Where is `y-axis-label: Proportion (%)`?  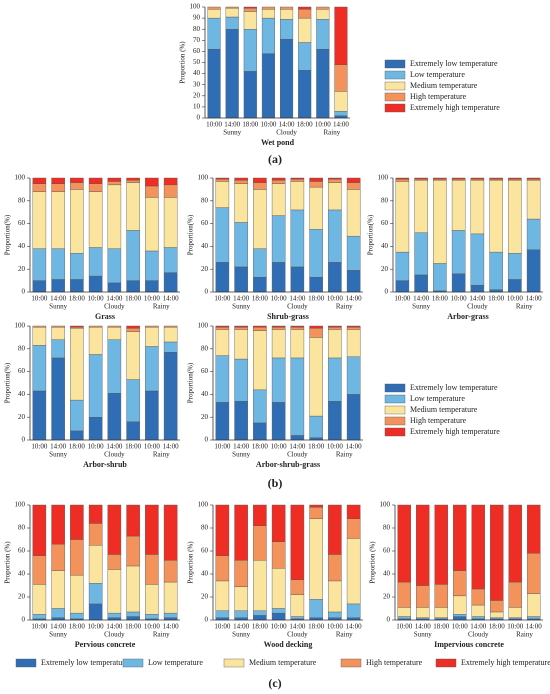
y-axis-label: Proportion (%) is located at coordinates (373, 562).